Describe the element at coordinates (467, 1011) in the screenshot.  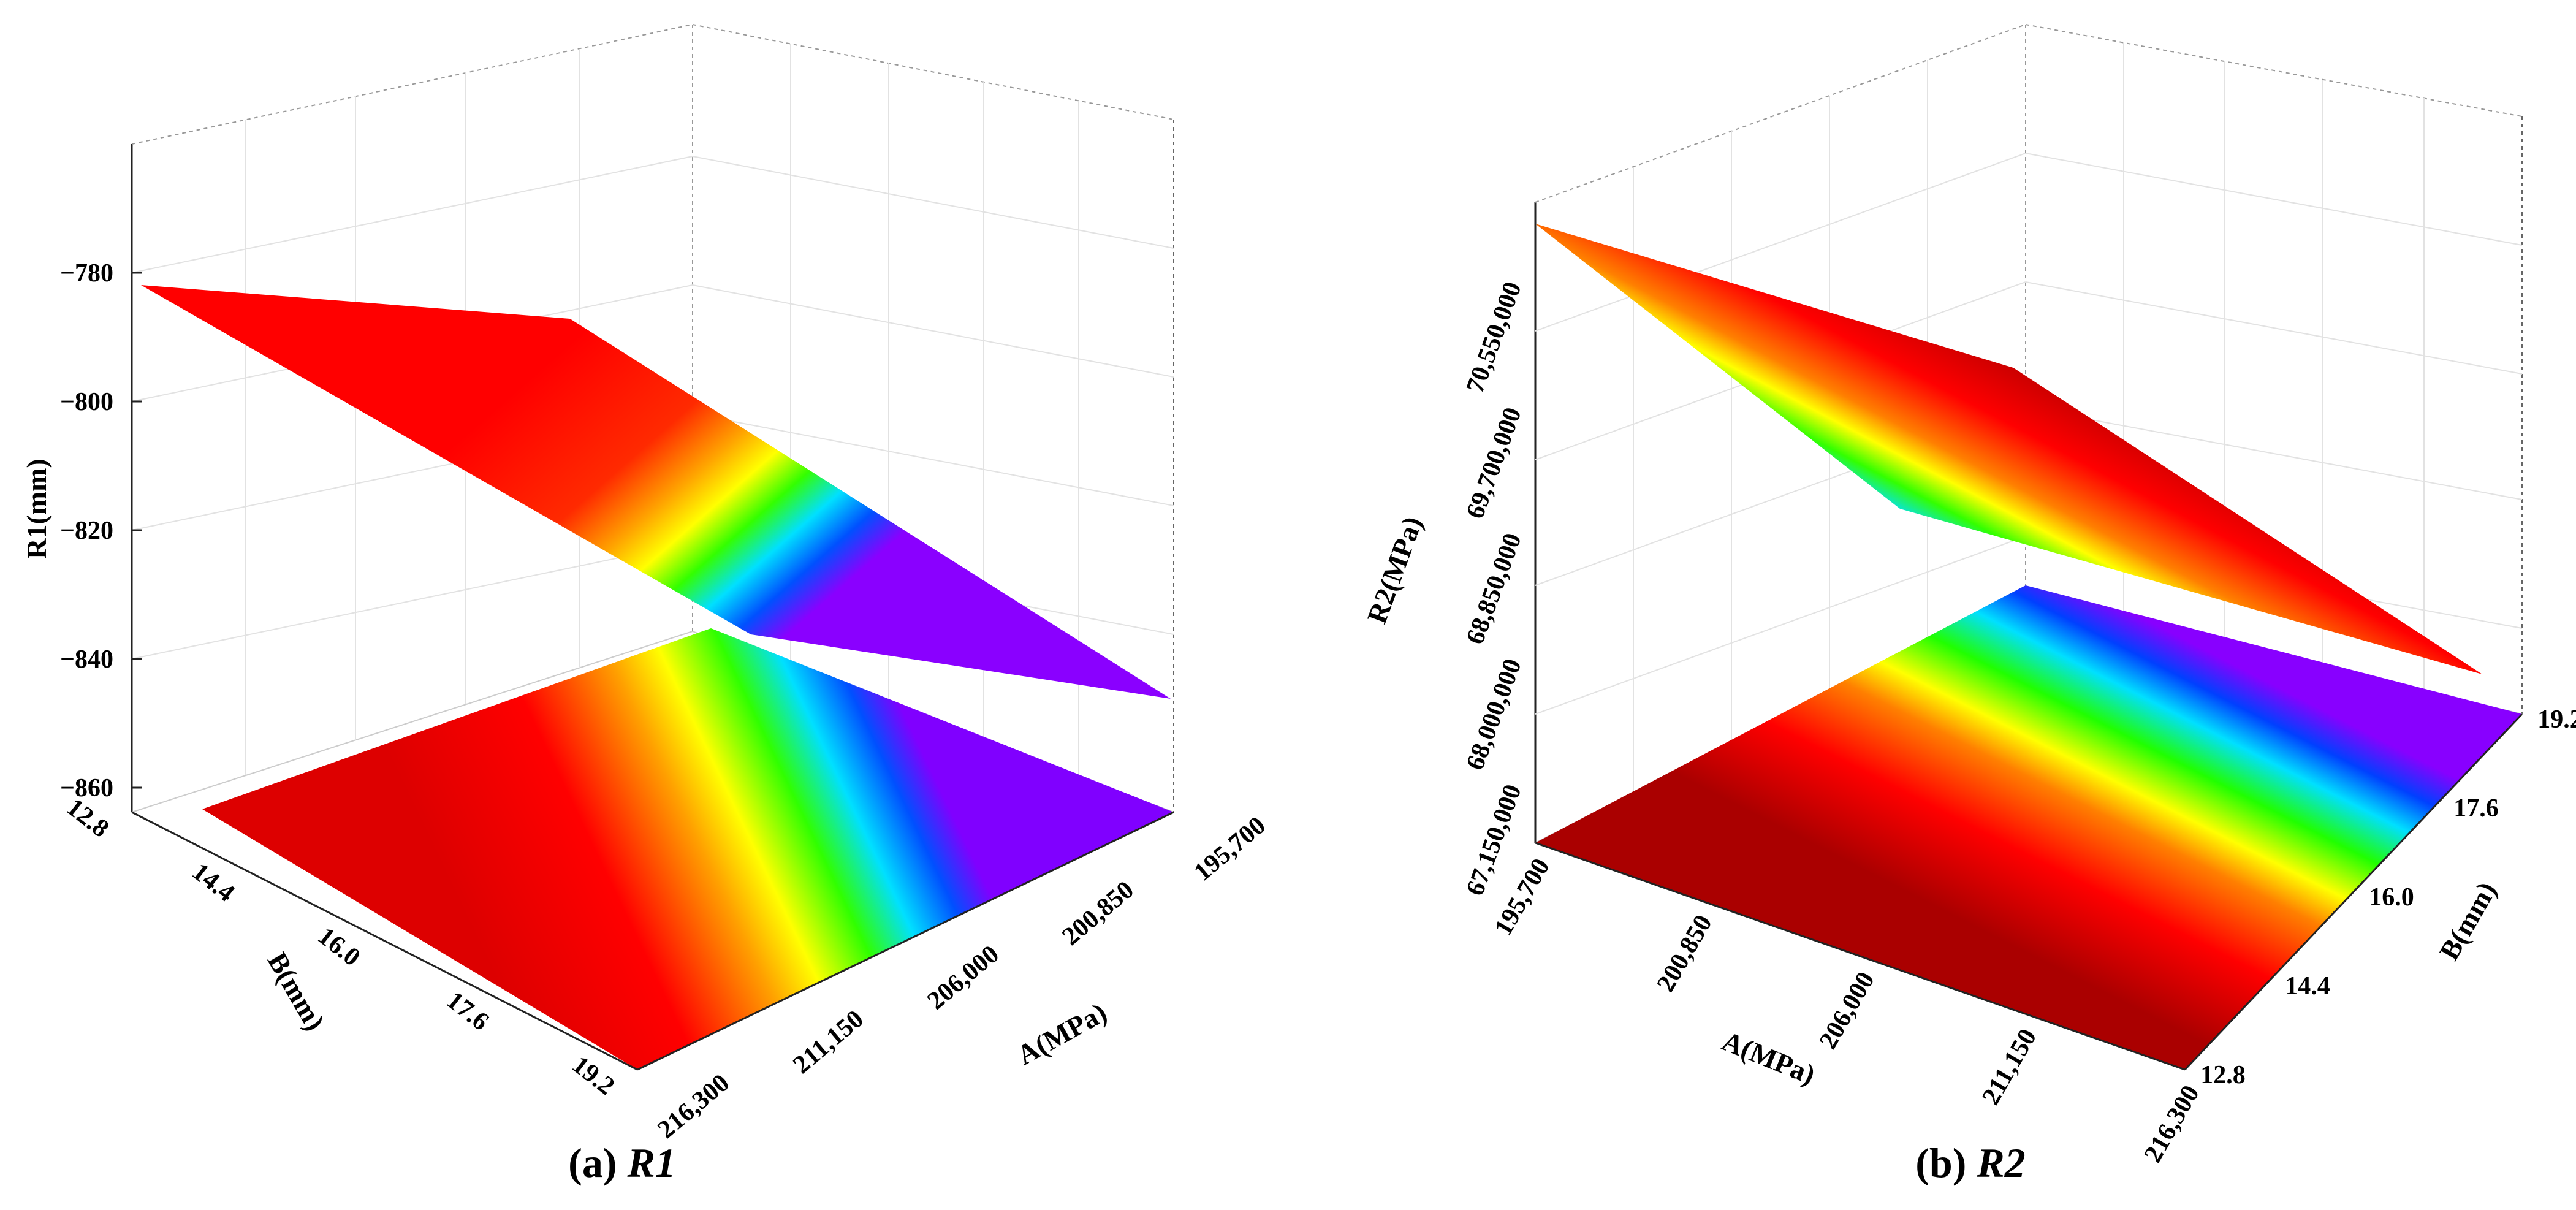
I see `panel-a-y-tick-label: 17.6` at that location.